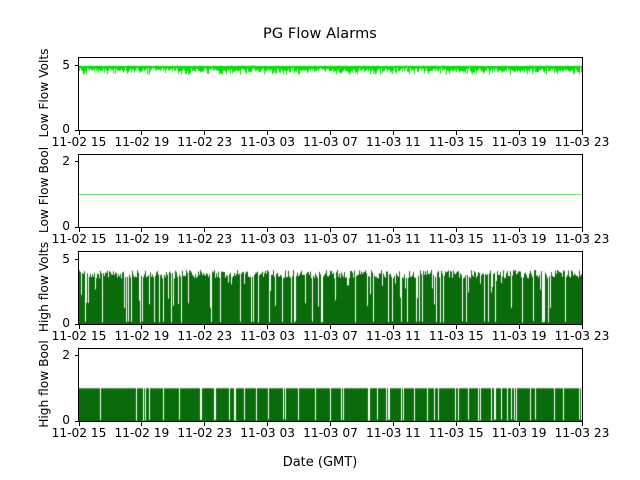 Image resolution: width=640 pixels, height=480 pixels. Describe the element at coordinates (330, 142) in the screenshot. I see `x-tick-label-0-4: 11-03 07` at that location.